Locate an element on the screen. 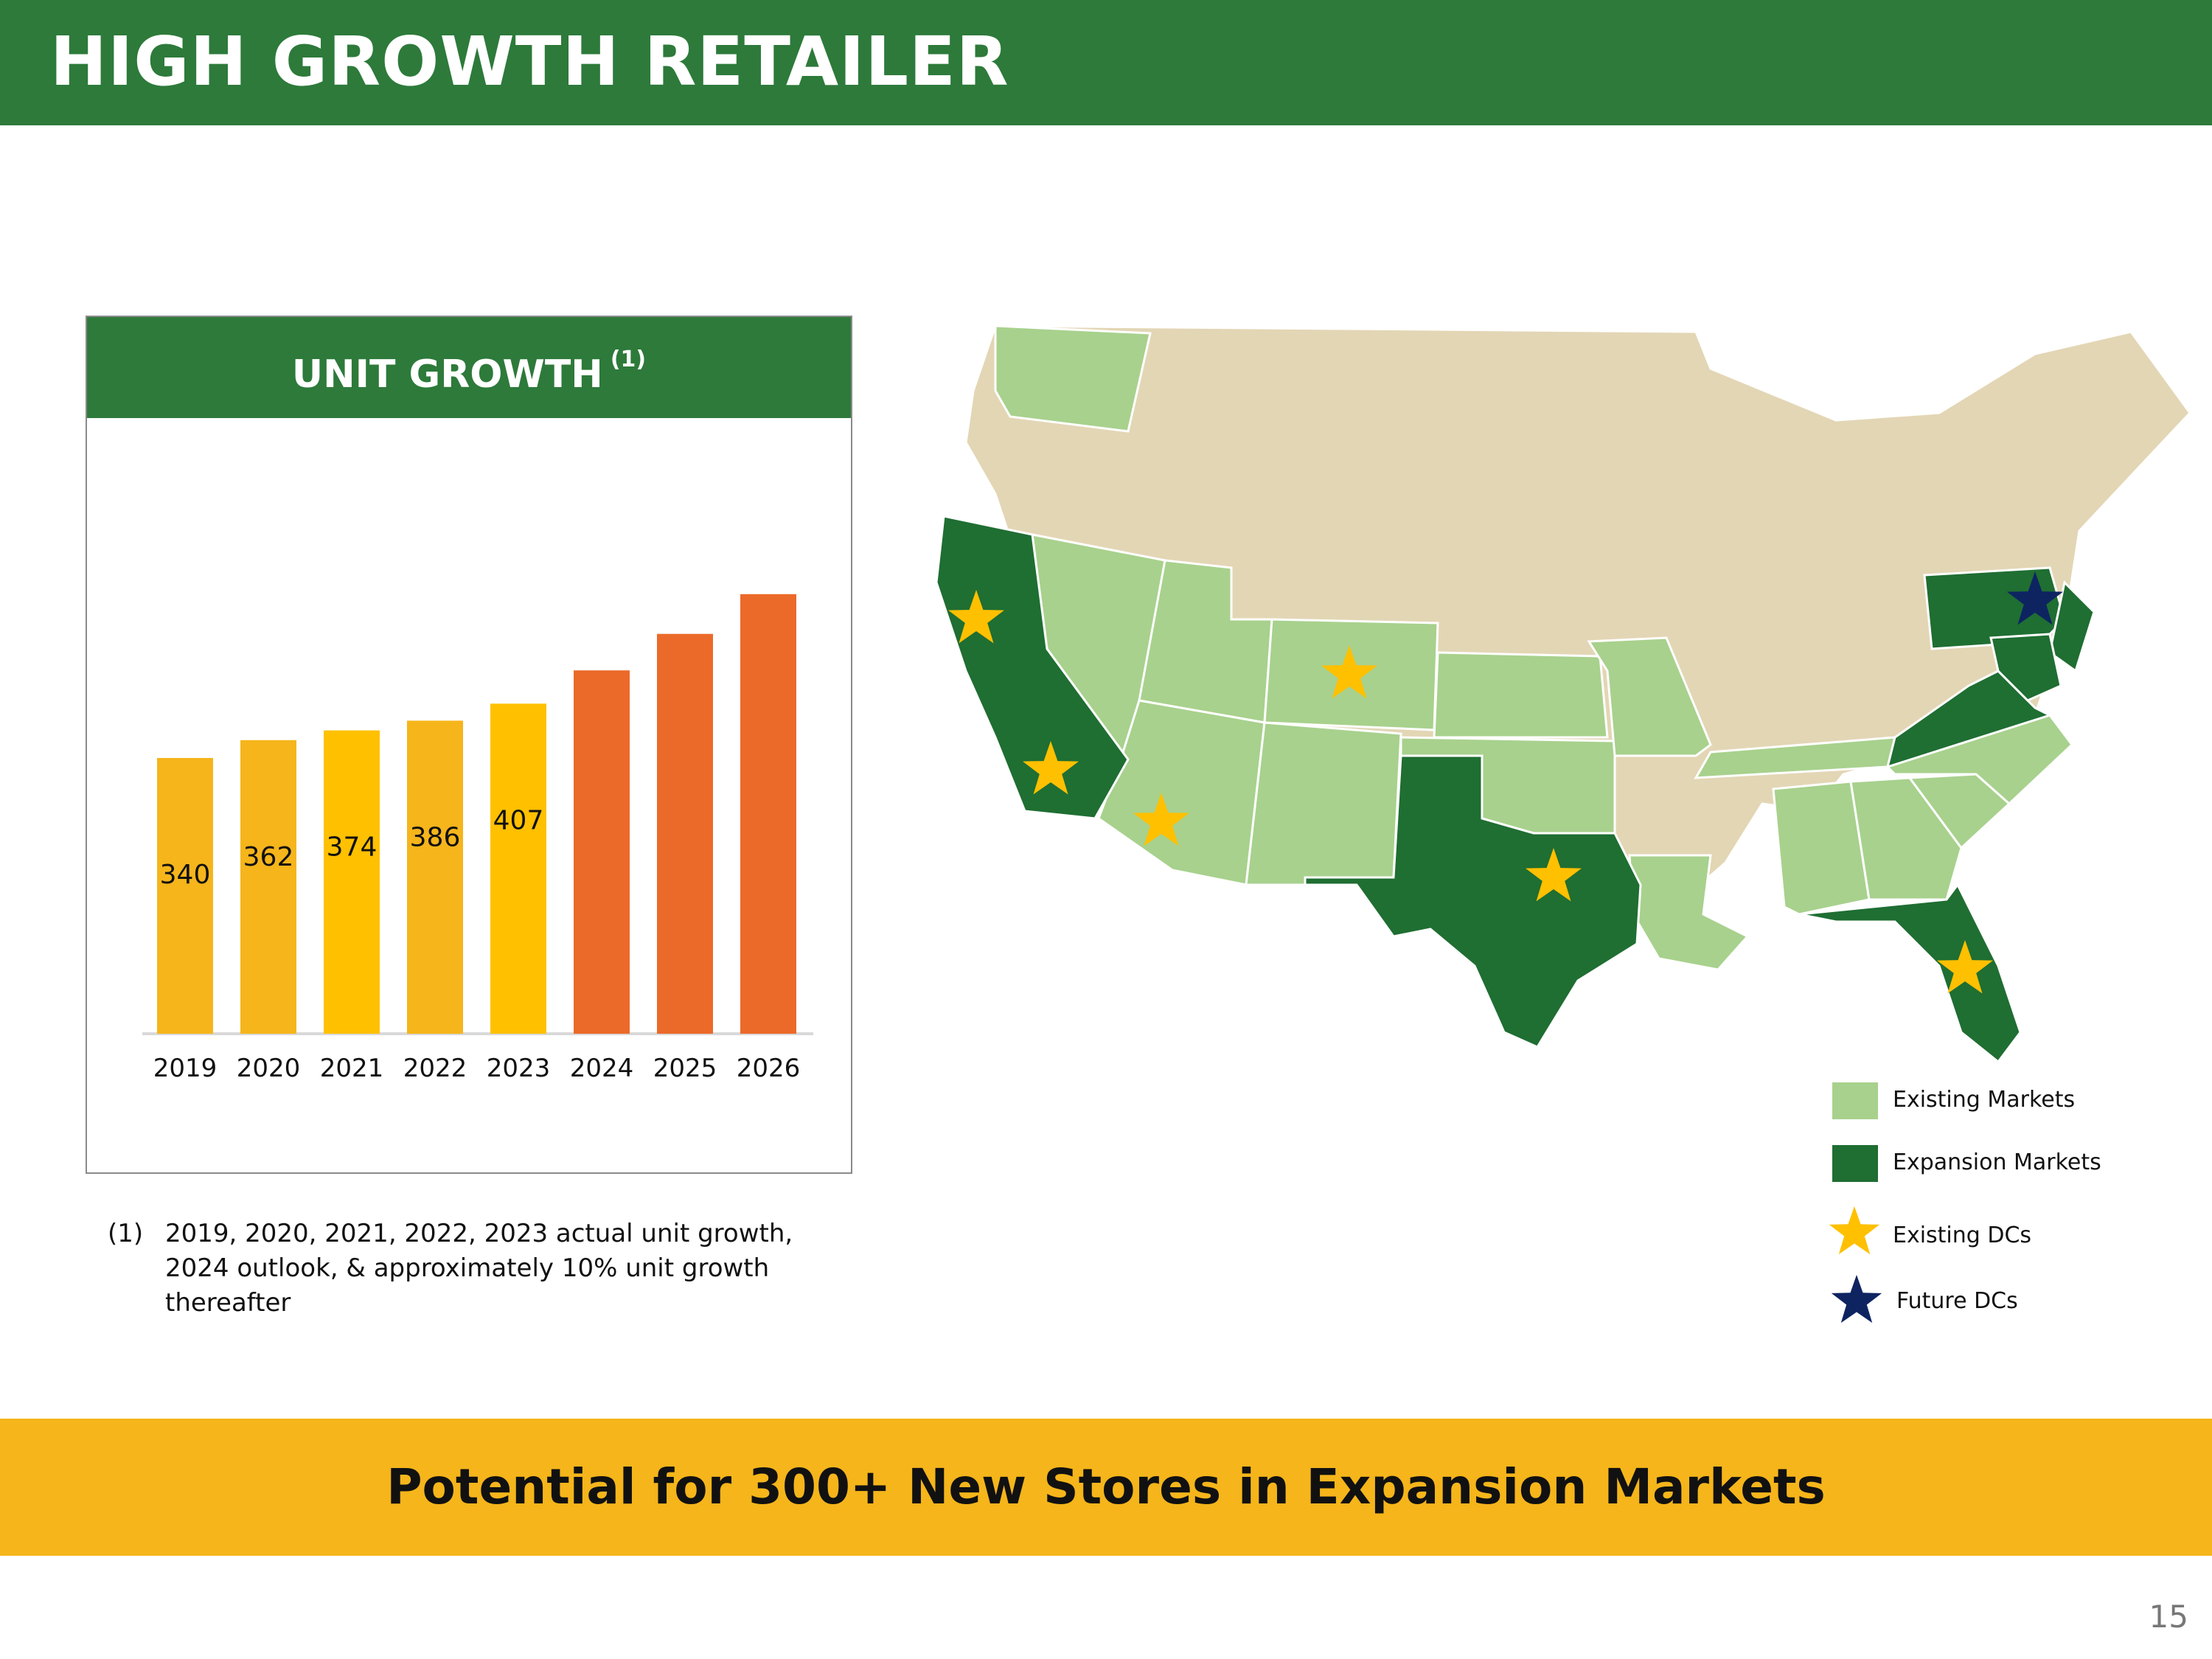  x-tick-label-2020: 2020 is located at coordinates (269, 1068).